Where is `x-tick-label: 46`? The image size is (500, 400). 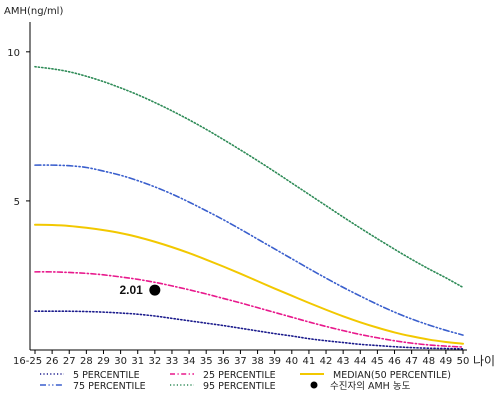
x-tick-label: 46 is located at coordinates (394, 361).